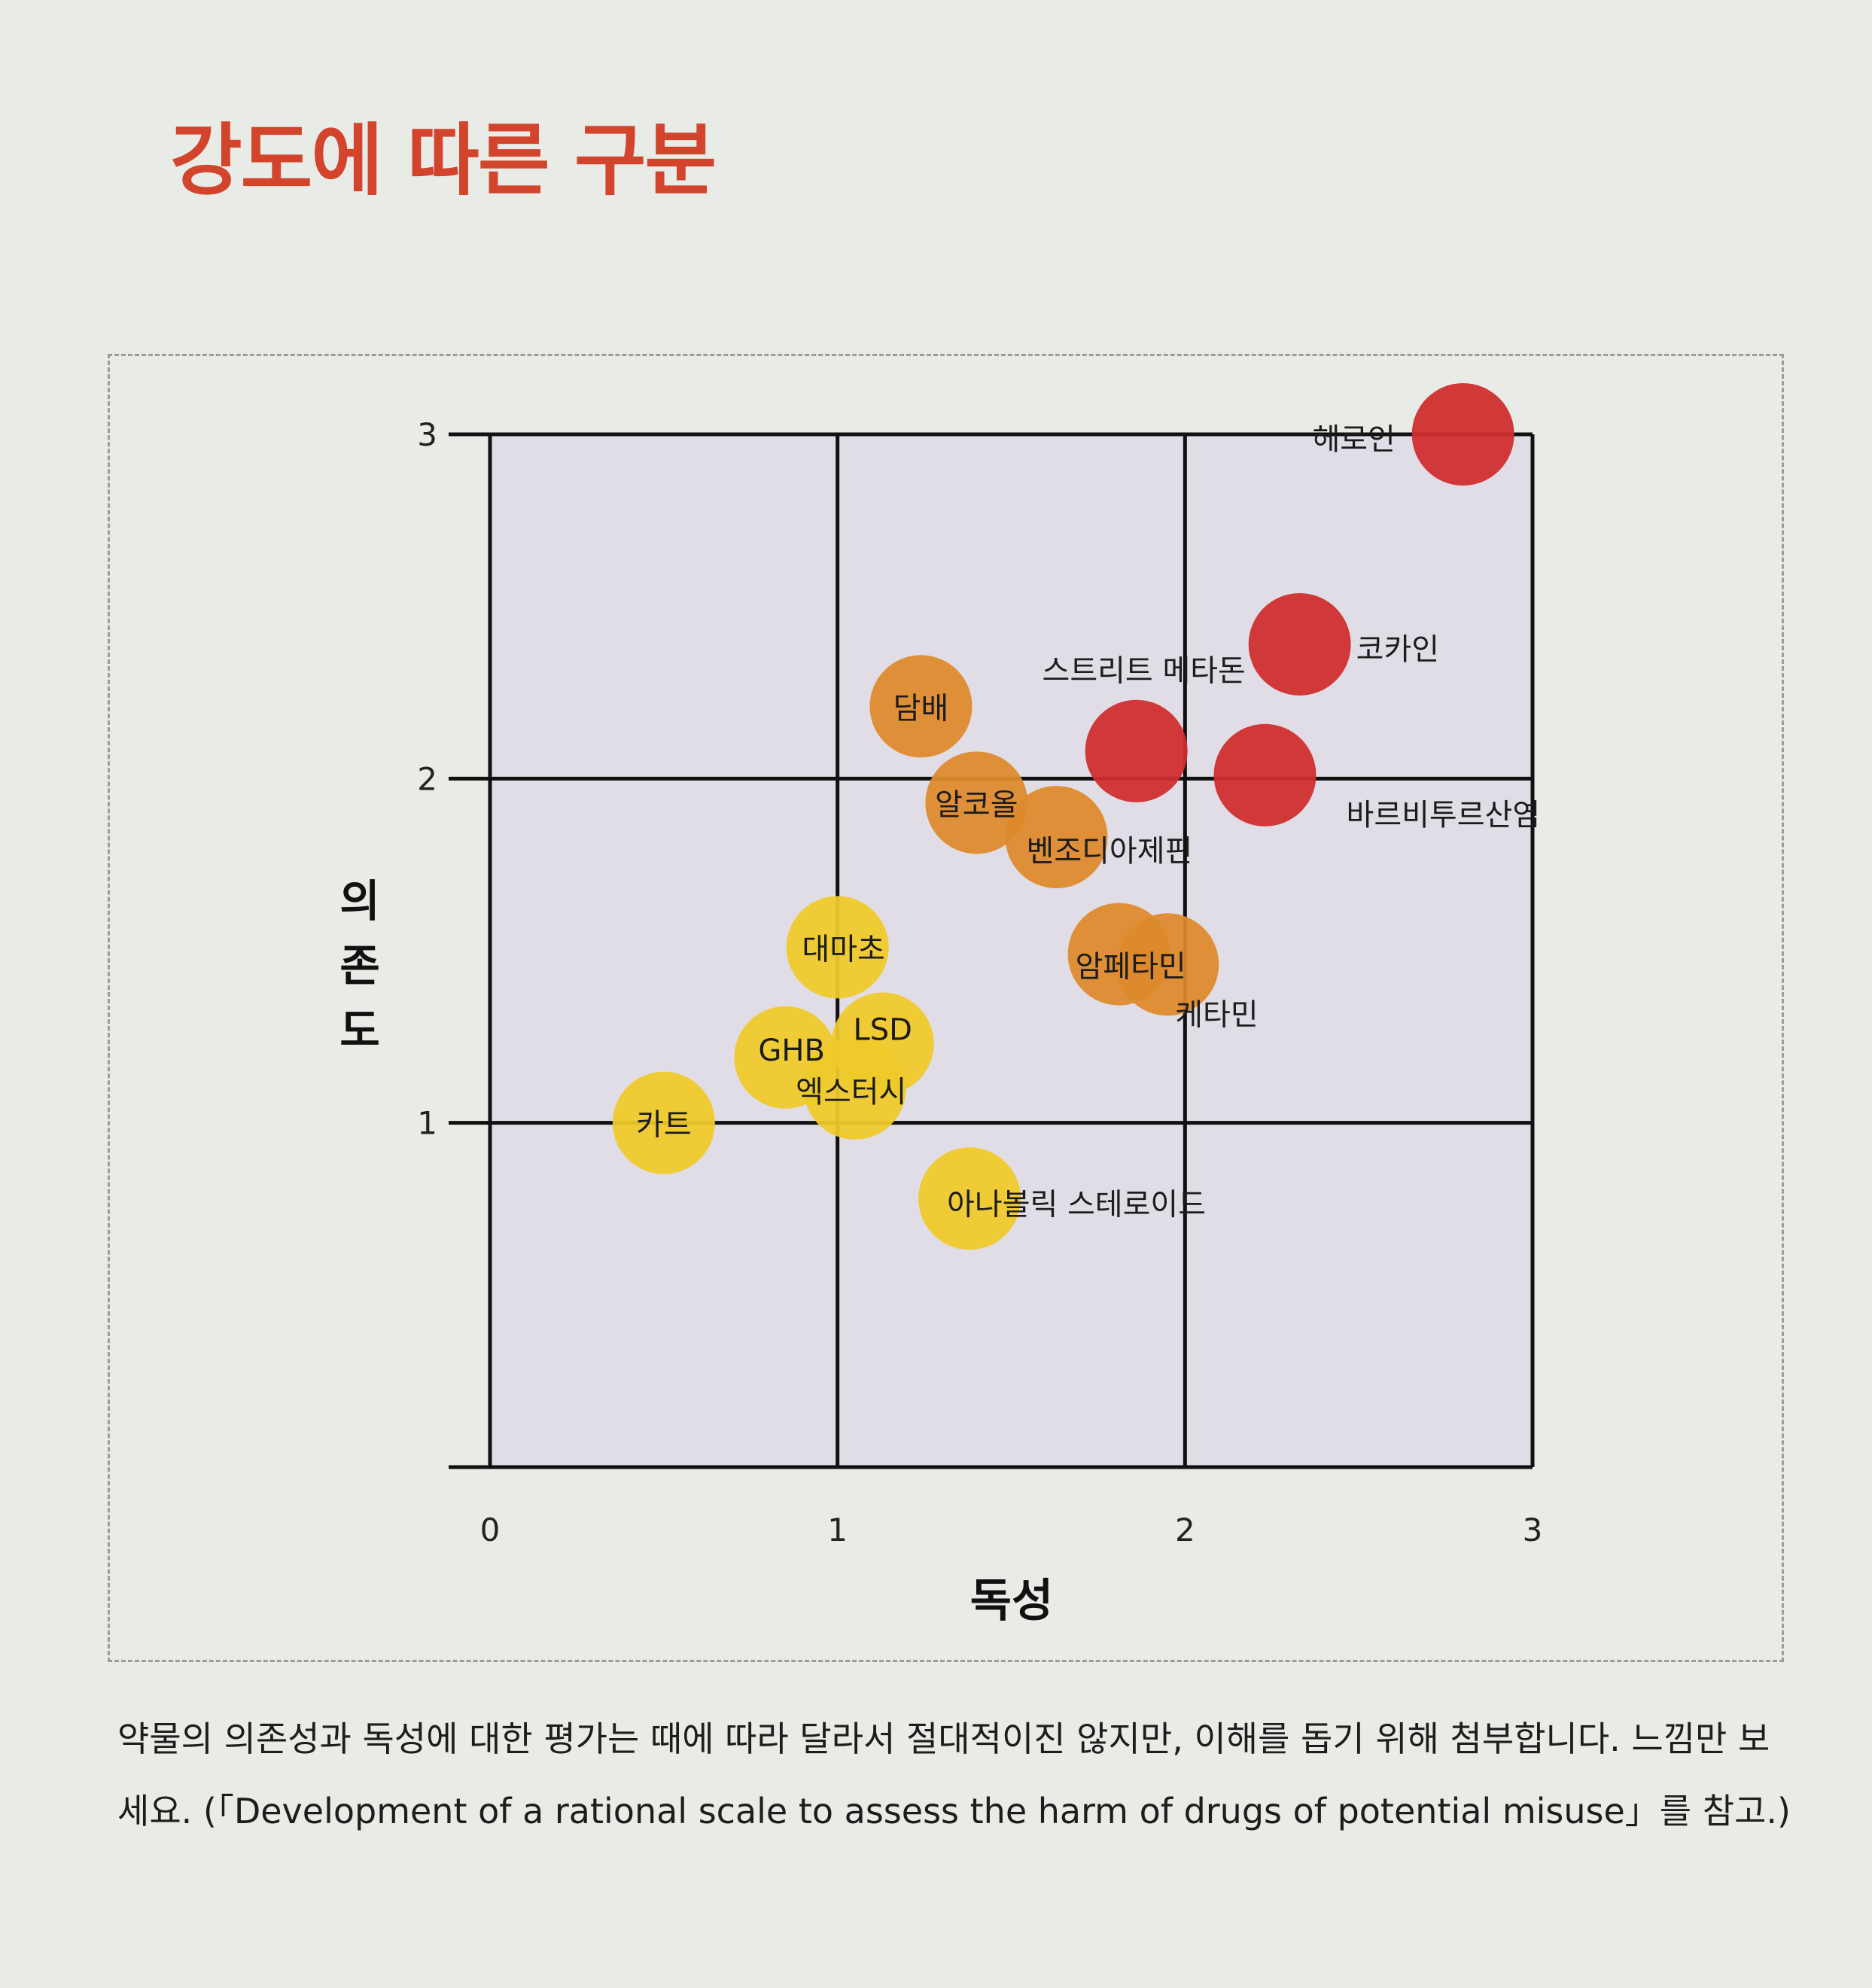 Image resolution: width=1872 pixels, height=1988 pixels. What do you see at coordinates (1444, 815) in the screenshot?
I see `point-label: 바르비투르산염` at bounding box center [1444, 815].